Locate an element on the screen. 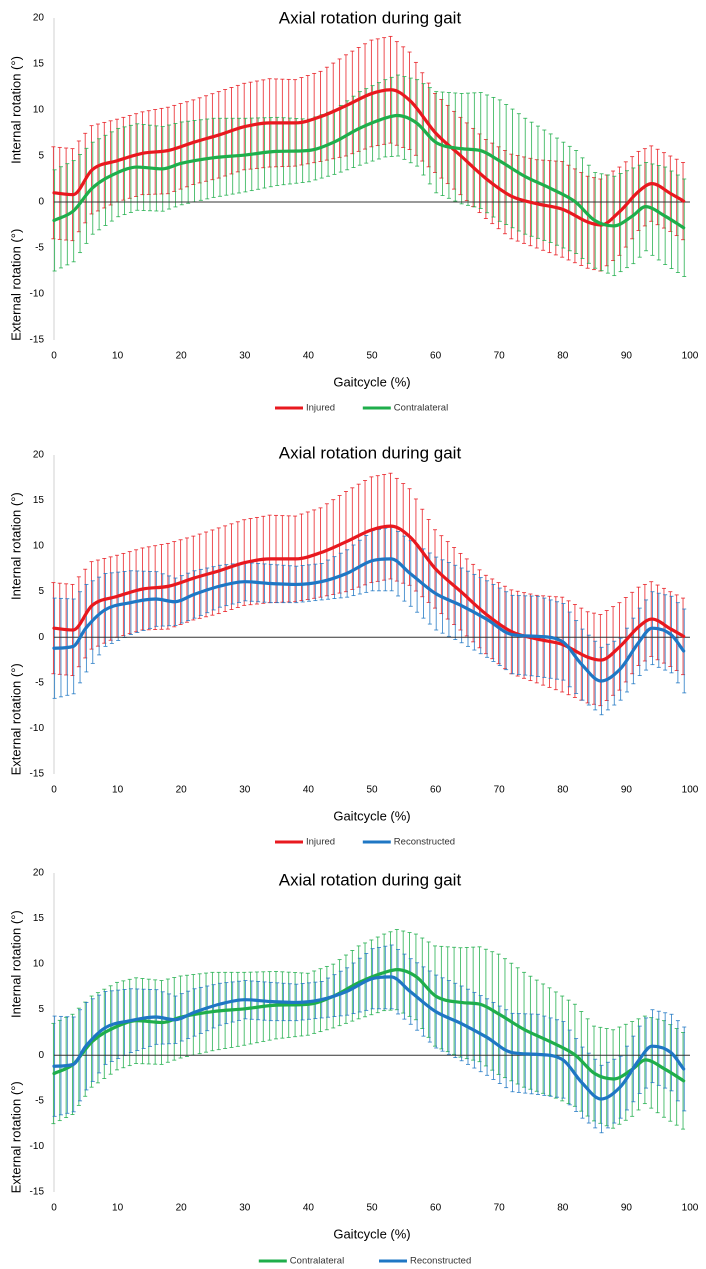  legend: Injured Reconstructed is located at coordinates (365, 842).